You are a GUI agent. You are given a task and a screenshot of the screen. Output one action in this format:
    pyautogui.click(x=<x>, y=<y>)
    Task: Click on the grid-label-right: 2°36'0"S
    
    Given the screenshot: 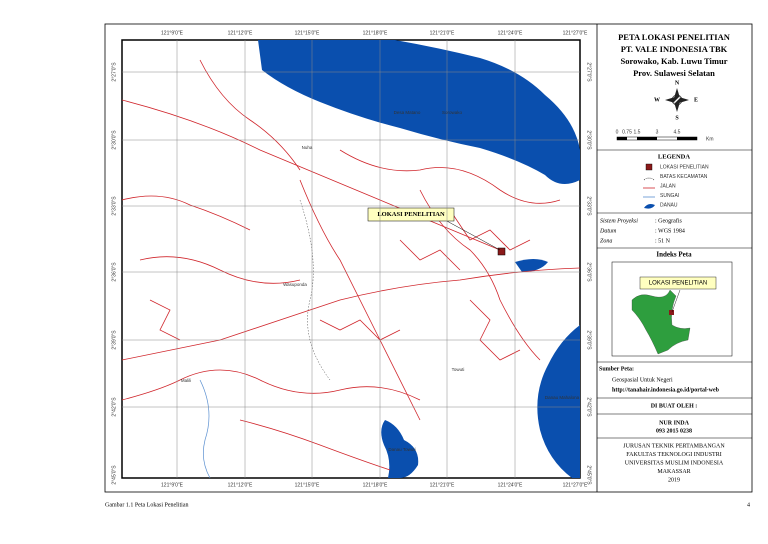 What is the action you would take?
    pyautogui.click(x=589, y=272)
    